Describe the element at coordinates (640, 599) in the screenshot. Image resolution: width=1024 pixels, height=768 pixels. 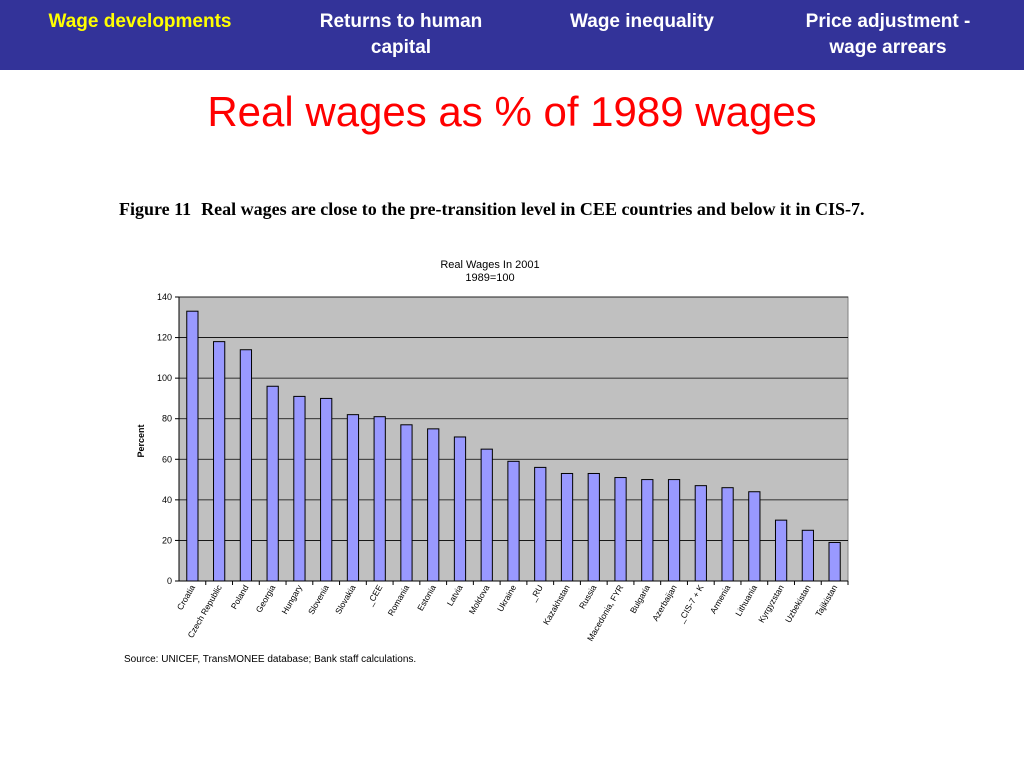
I see `x-tick-label: Bulgaria` at that location.